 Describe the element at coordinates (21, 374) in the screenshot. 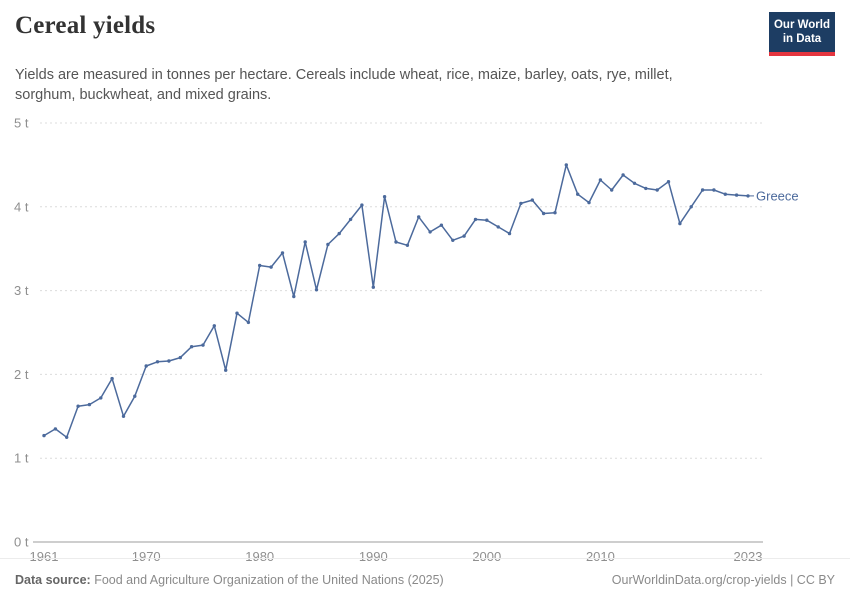

I see `svg-text: 2 t` at that location.